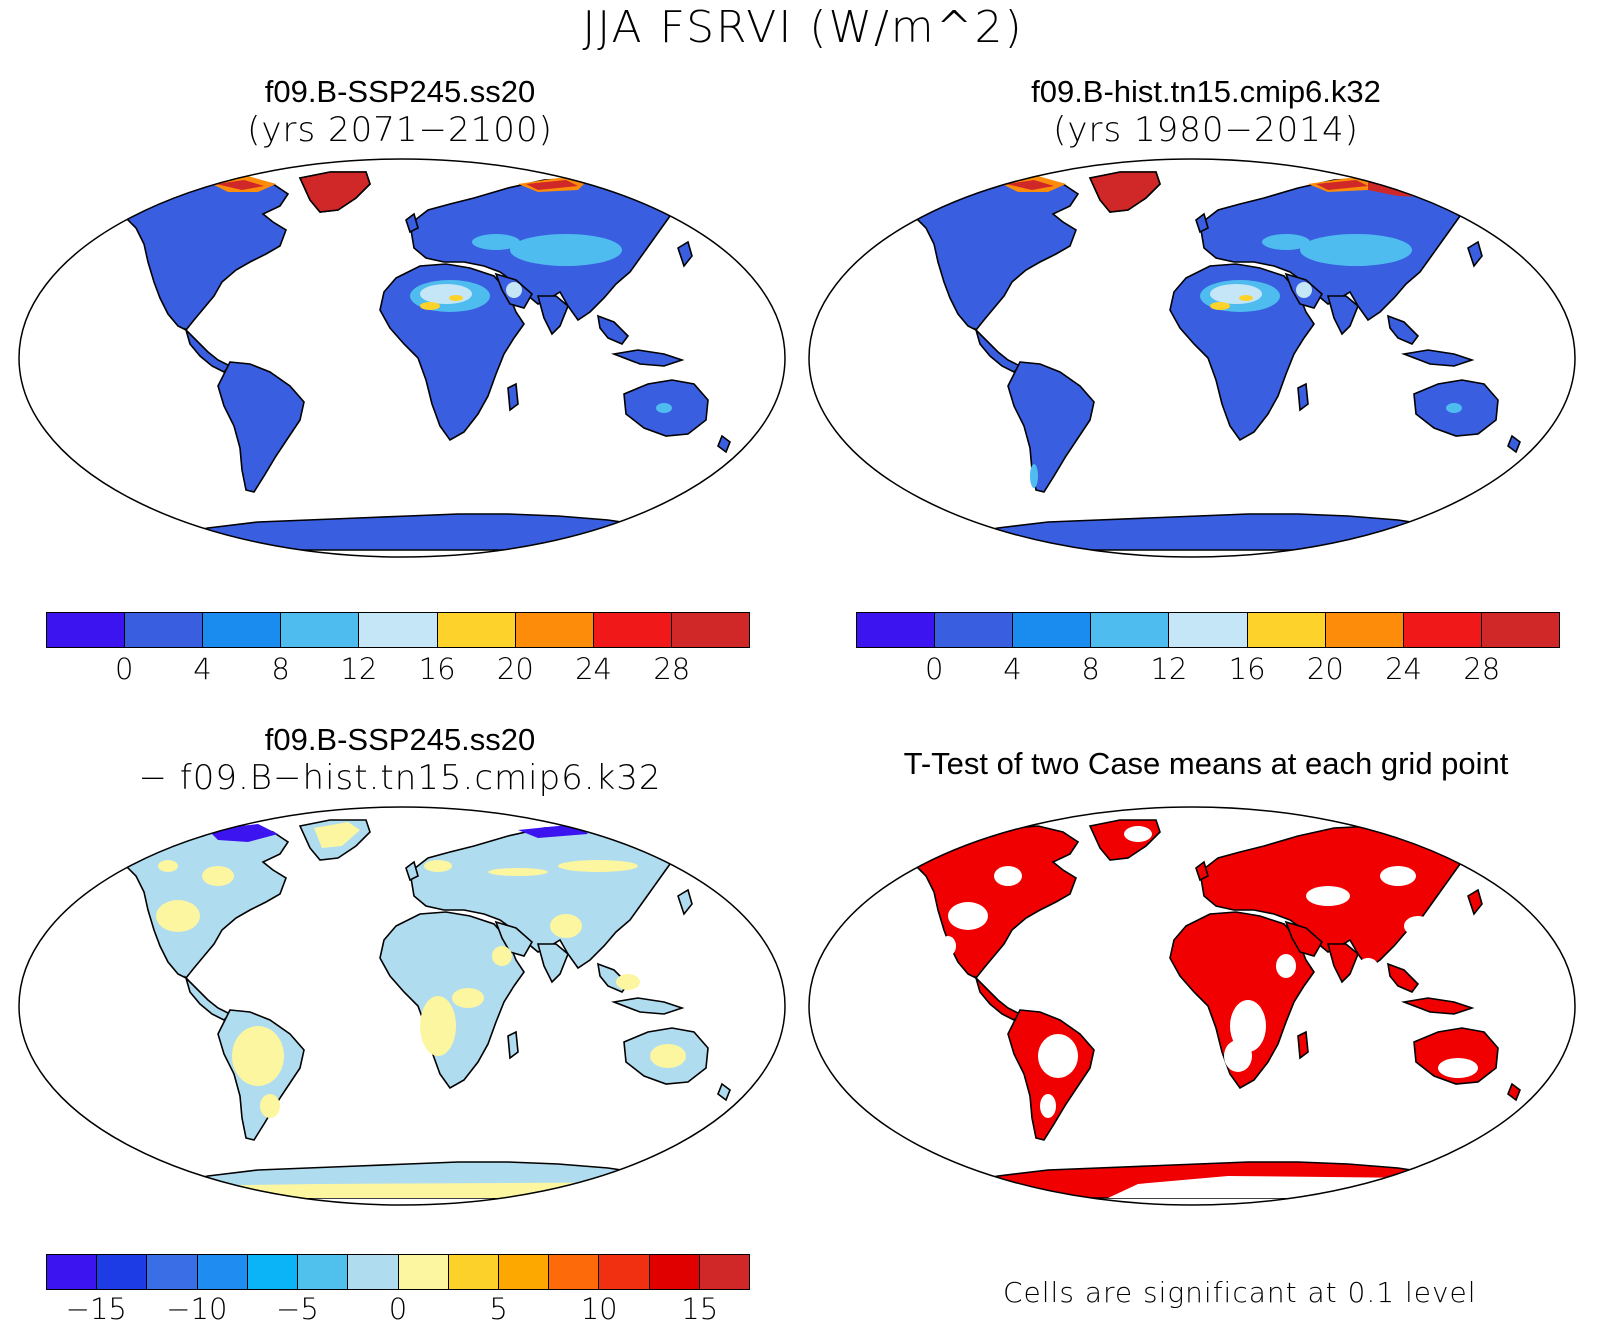 The image size is (1606, 1332). What do you see at coordinates (670, 844) in the screenshot?
I see `east-siberia-negative` at bounding box center [670, 844].